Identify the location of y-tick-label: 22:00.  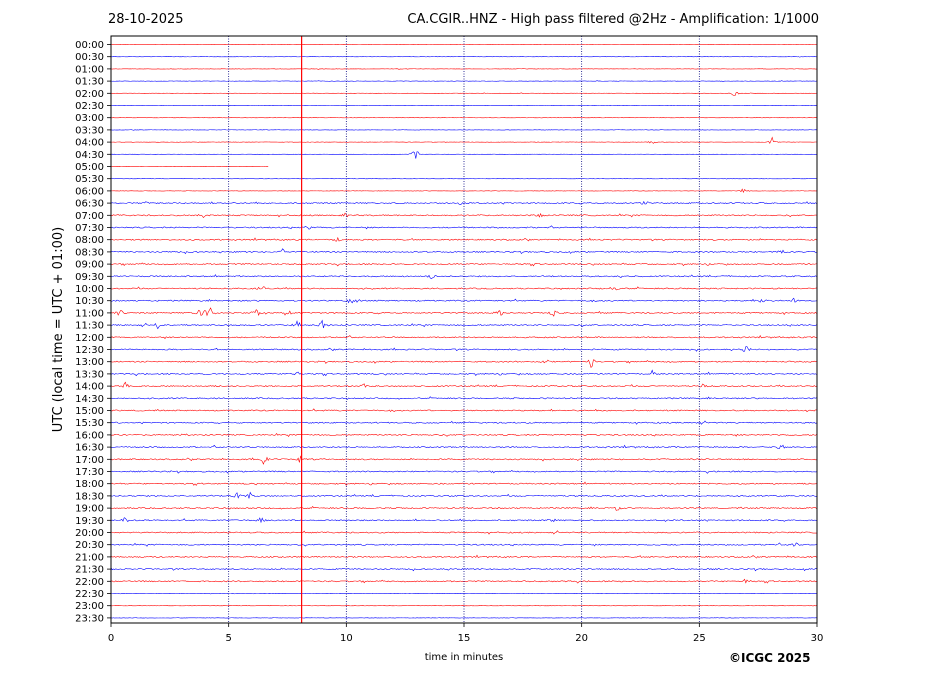
(89, 582).